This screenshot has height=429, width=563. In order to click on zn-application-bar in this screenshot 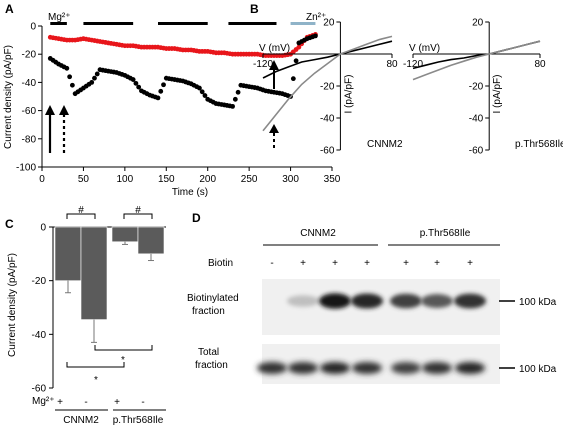, I will do `click(303, 23)`.